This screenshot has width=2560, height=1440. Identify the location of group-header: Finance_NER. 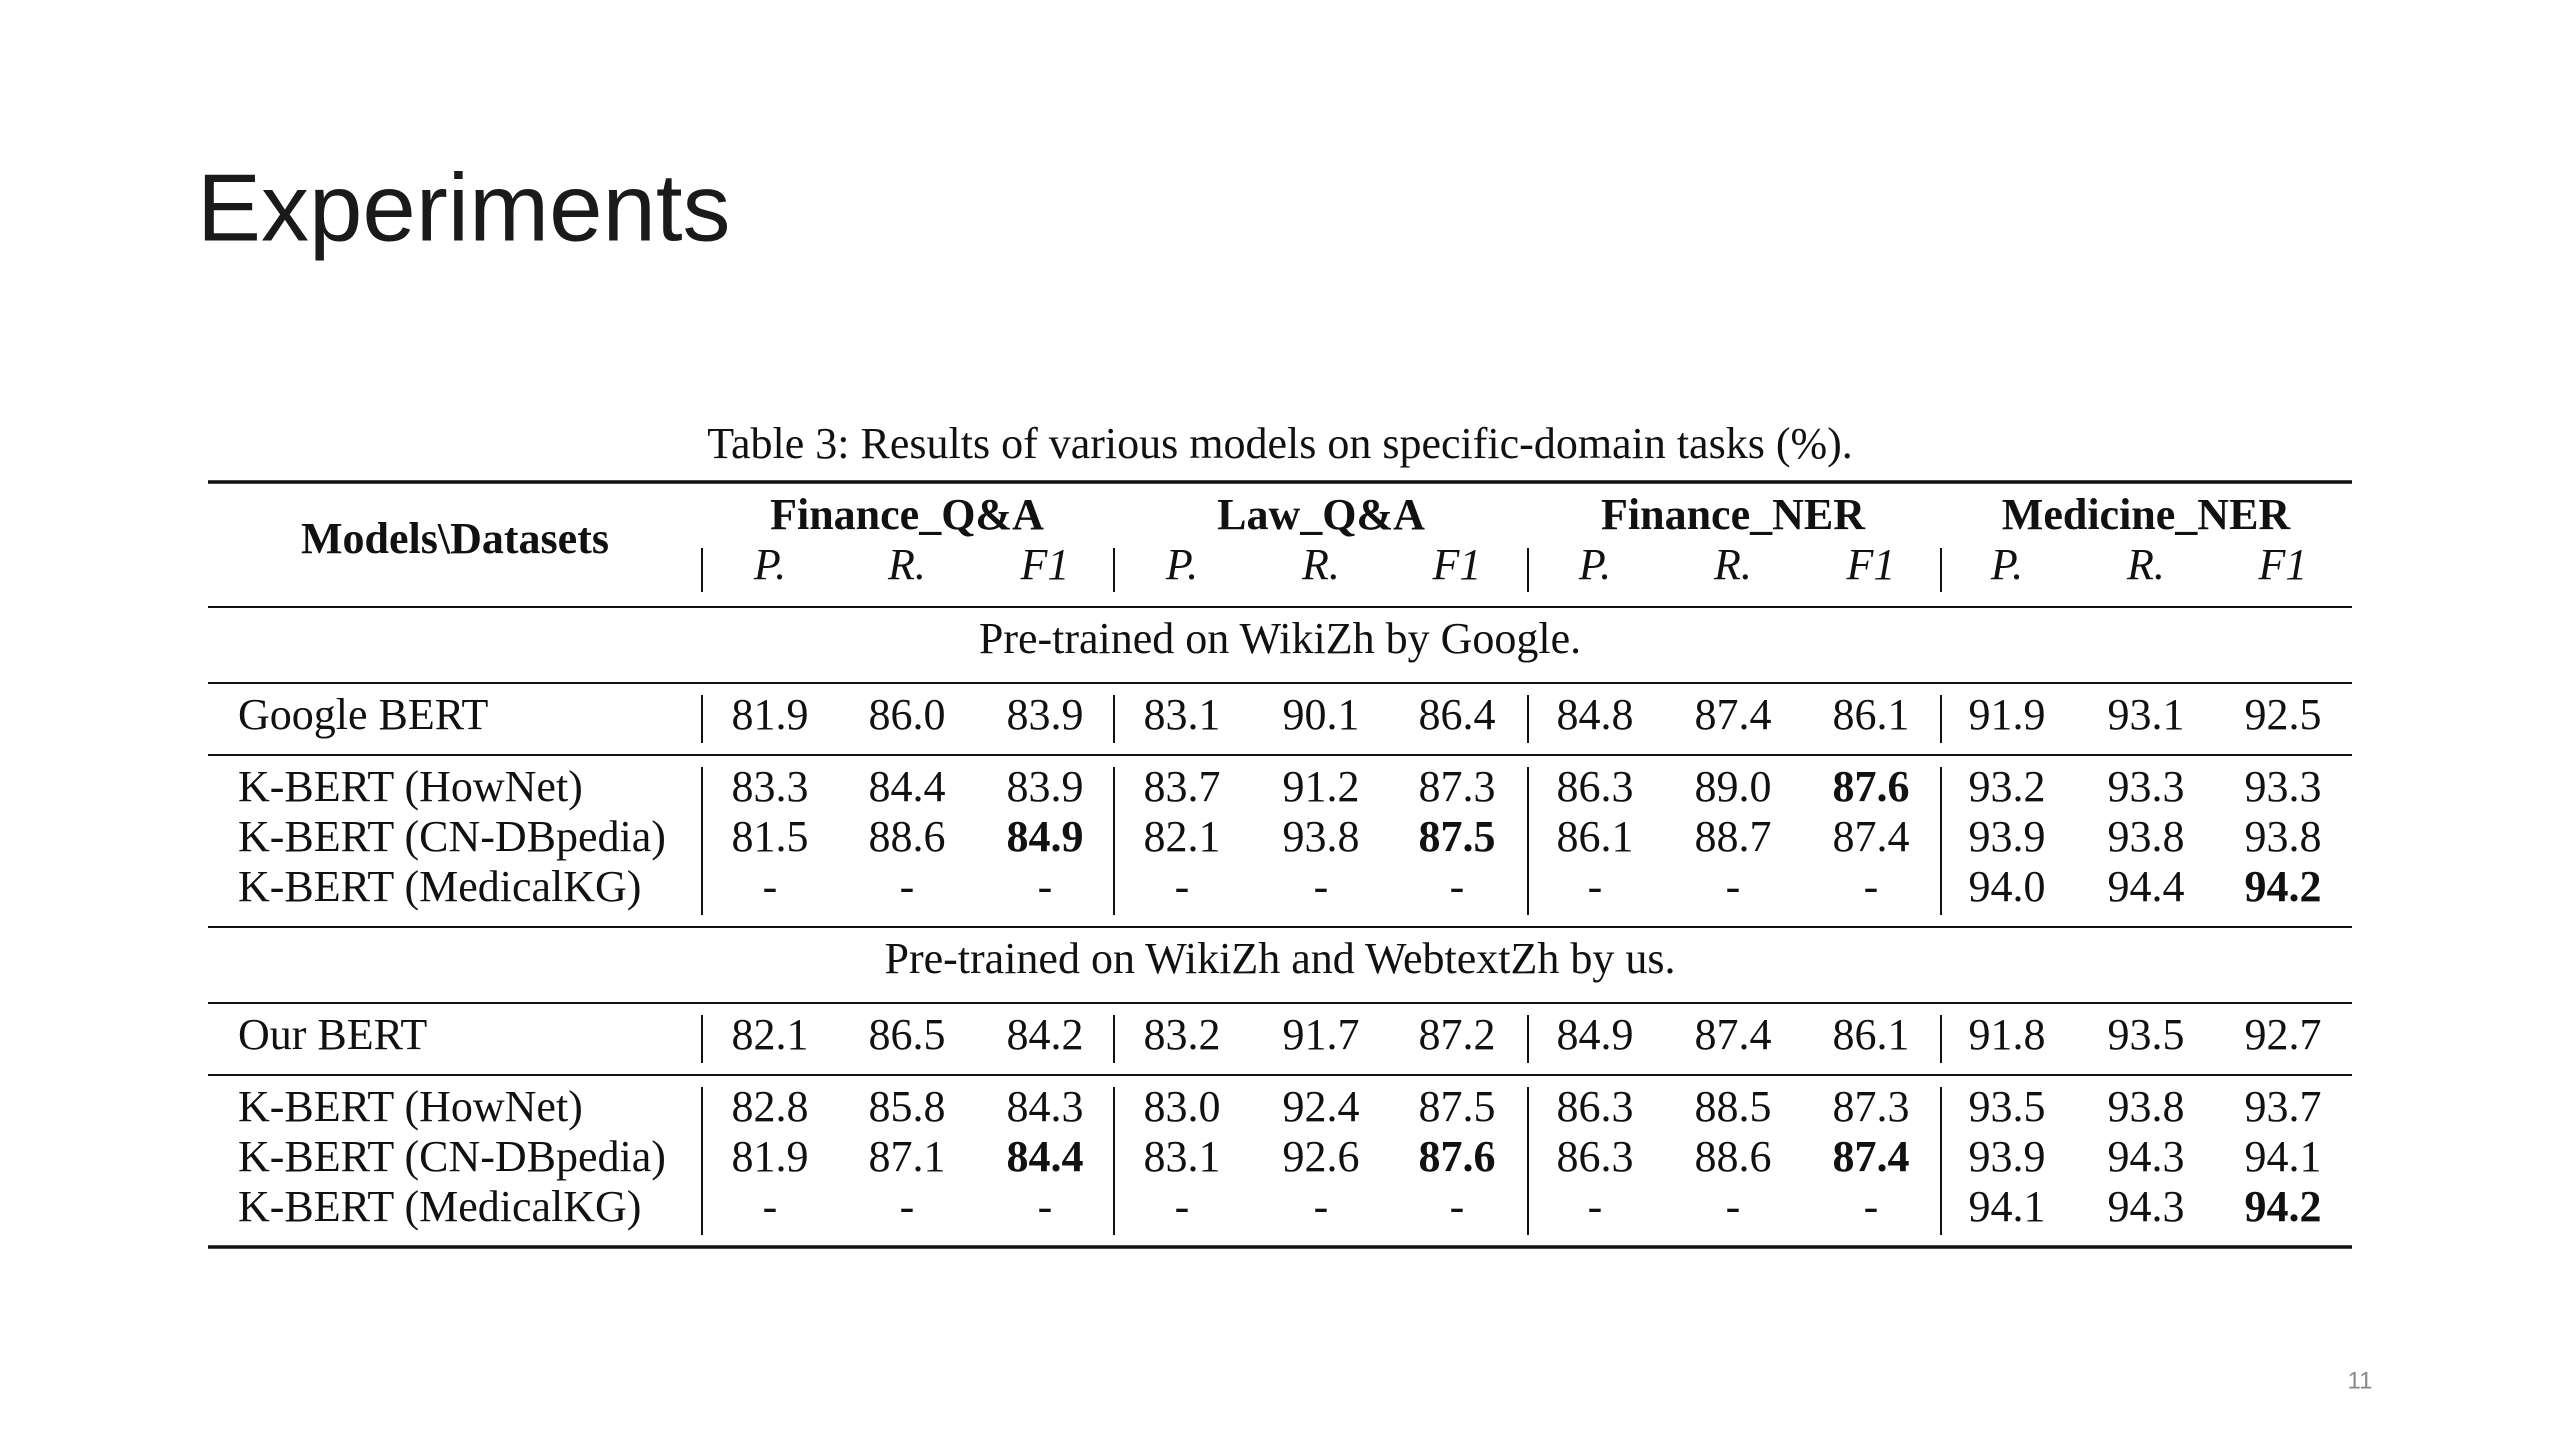
(1733, 514).